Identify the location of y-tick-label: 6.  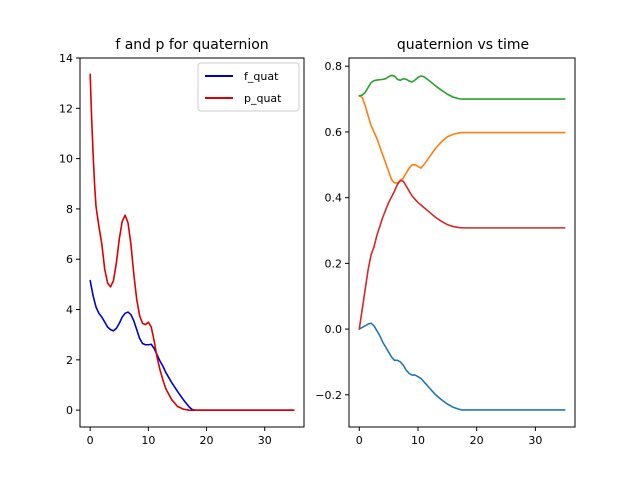
(69, 259).